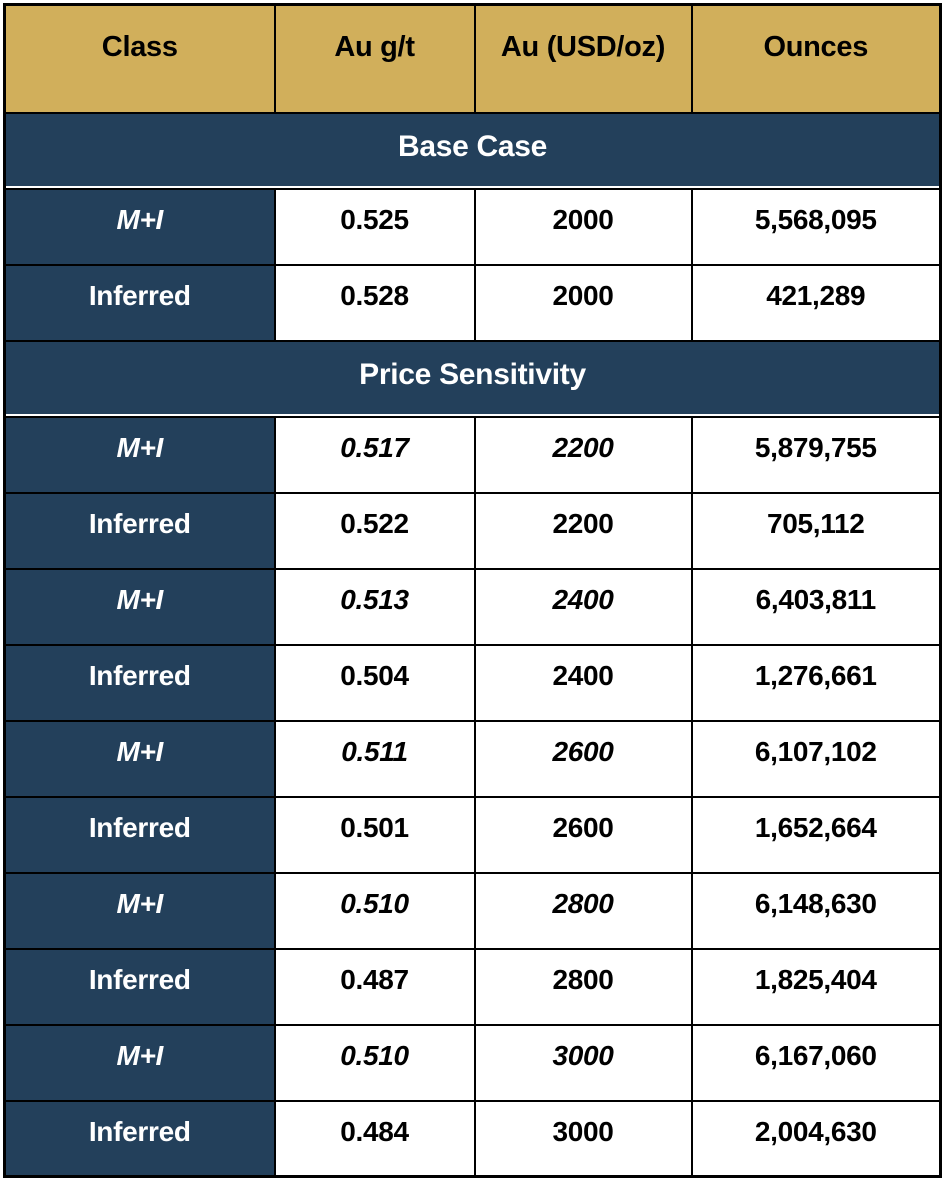  What do you see at coordinates (374, 302) in the screenshot?
I see `au-gt-cell: 0.528` at bounding box center [374, 302].